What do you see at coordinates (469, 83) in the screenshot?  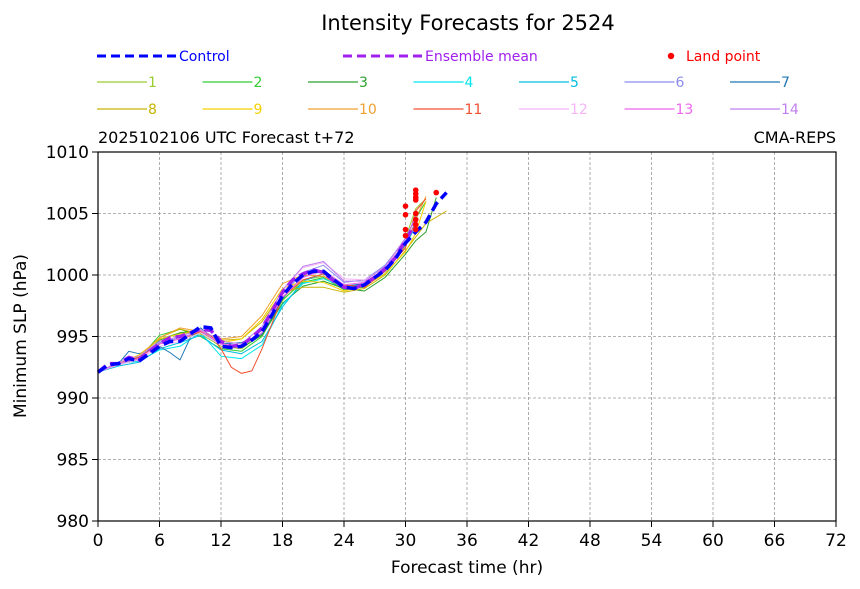 I see `legend-member-label-4: 4` at bounding box center [469, 83].